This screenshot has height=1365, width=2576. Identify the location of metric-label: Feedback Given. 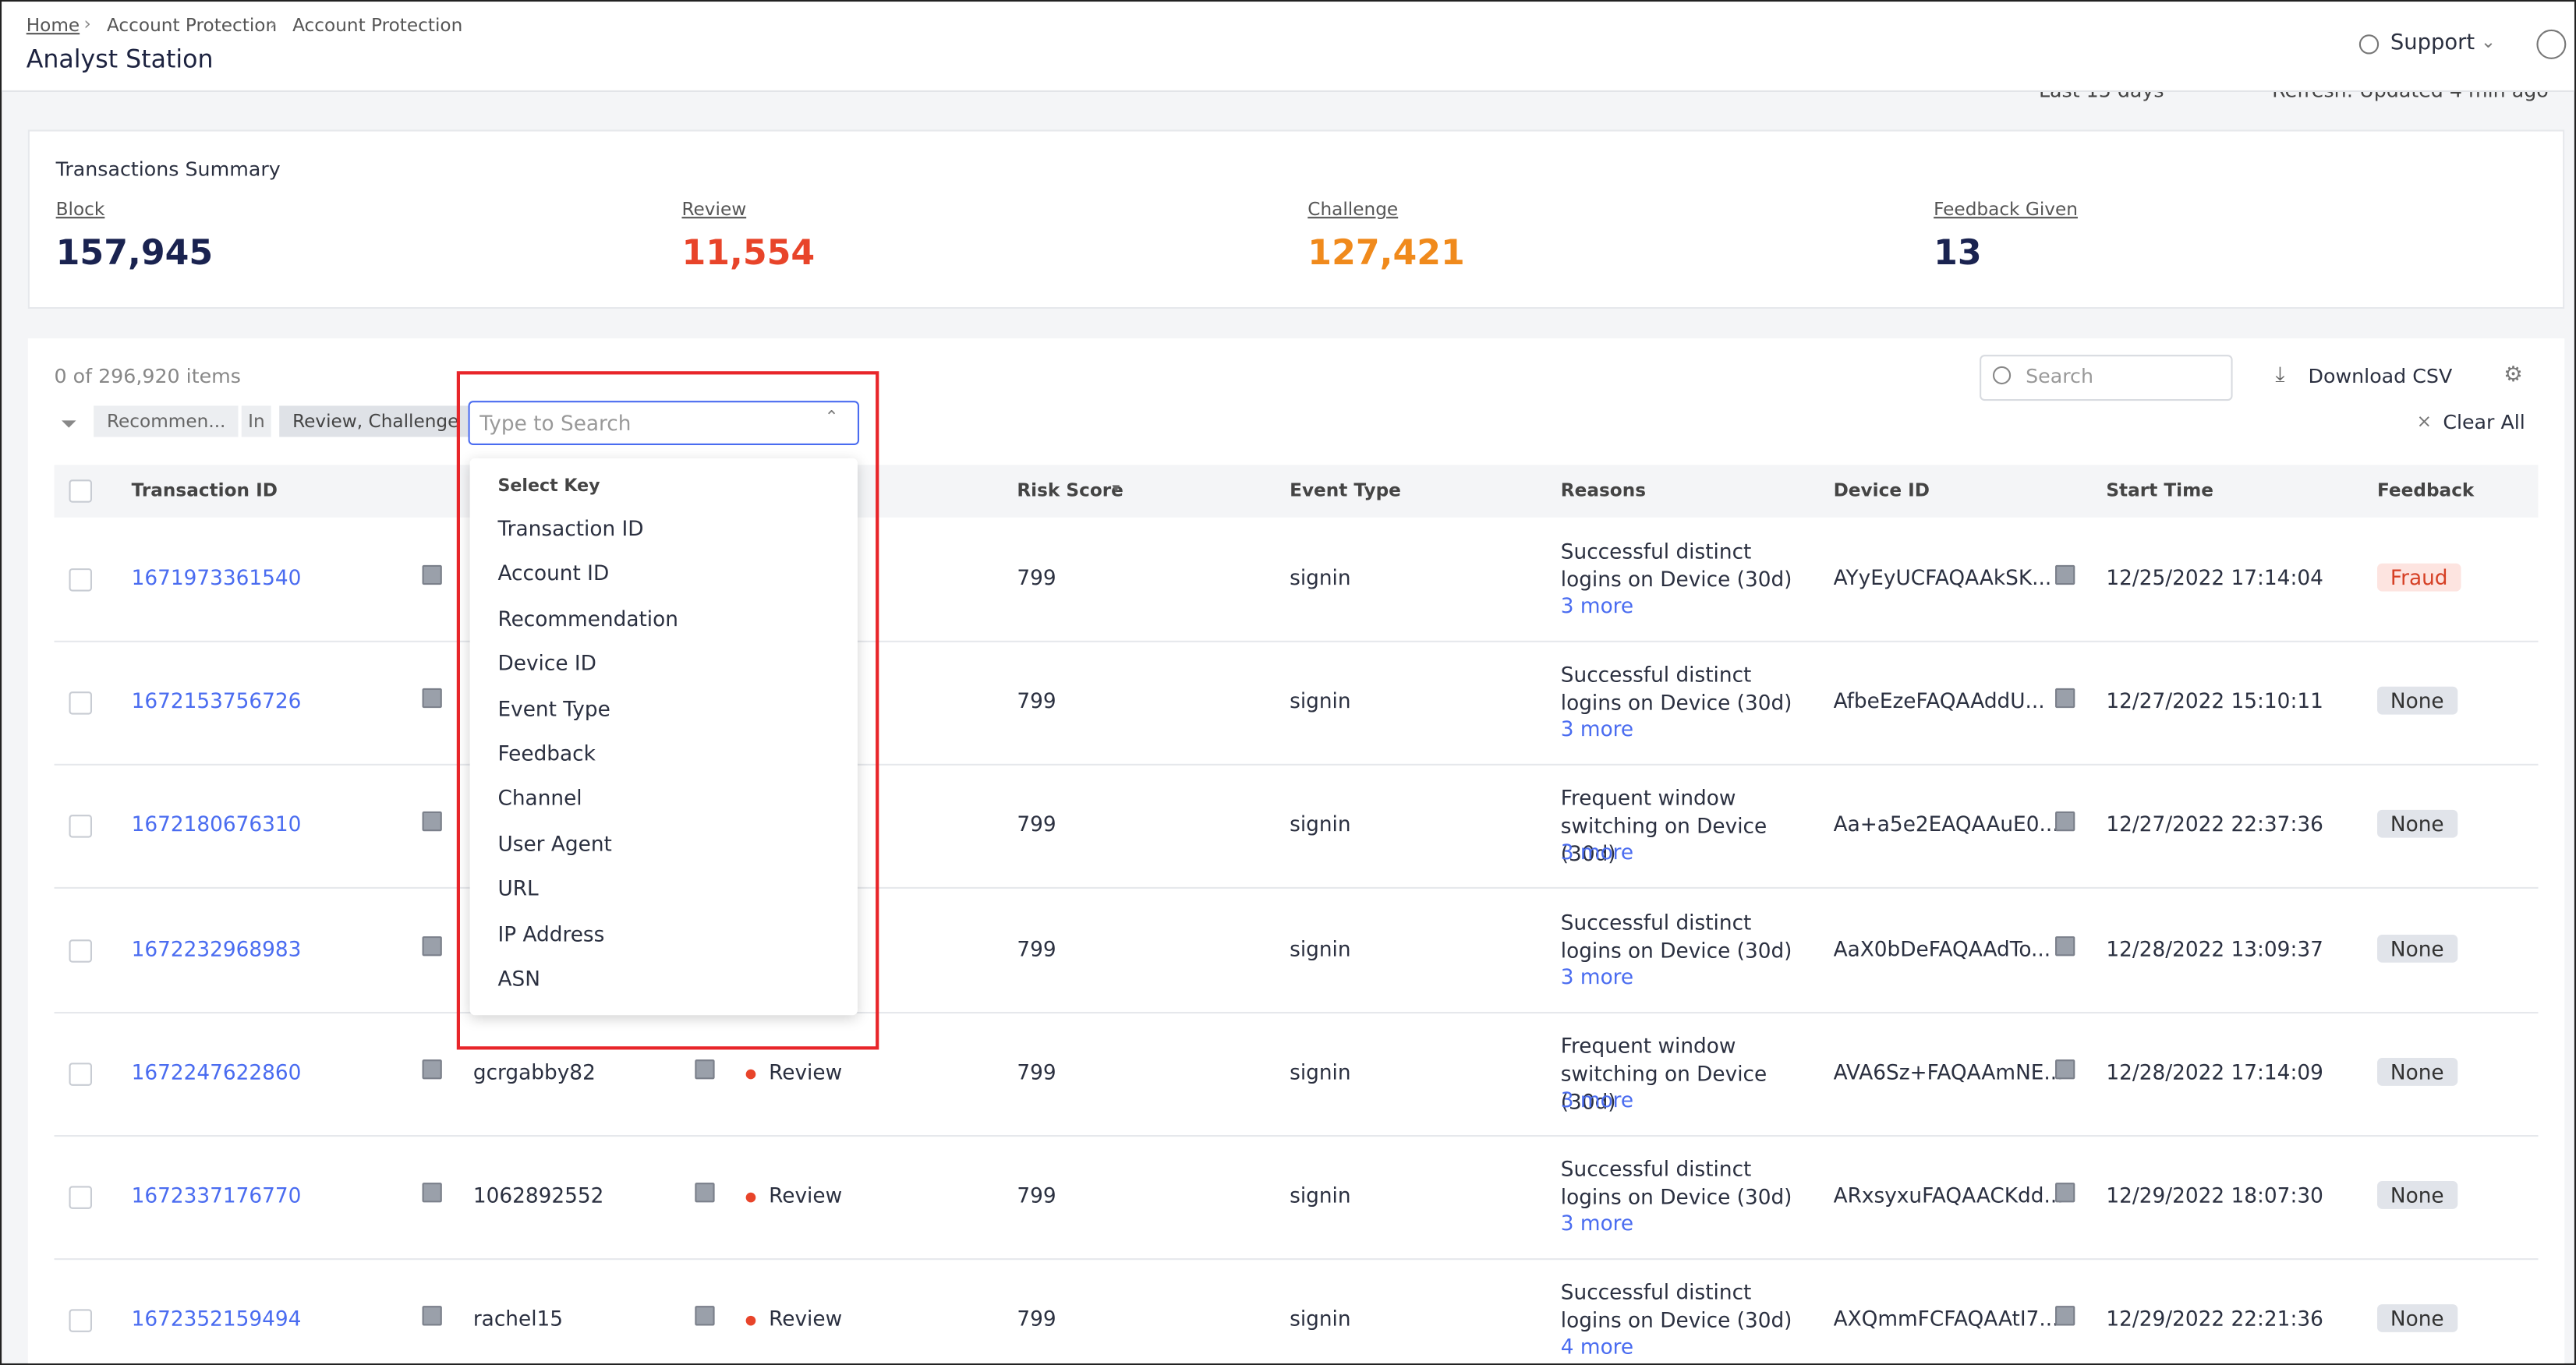
(2006, 210).